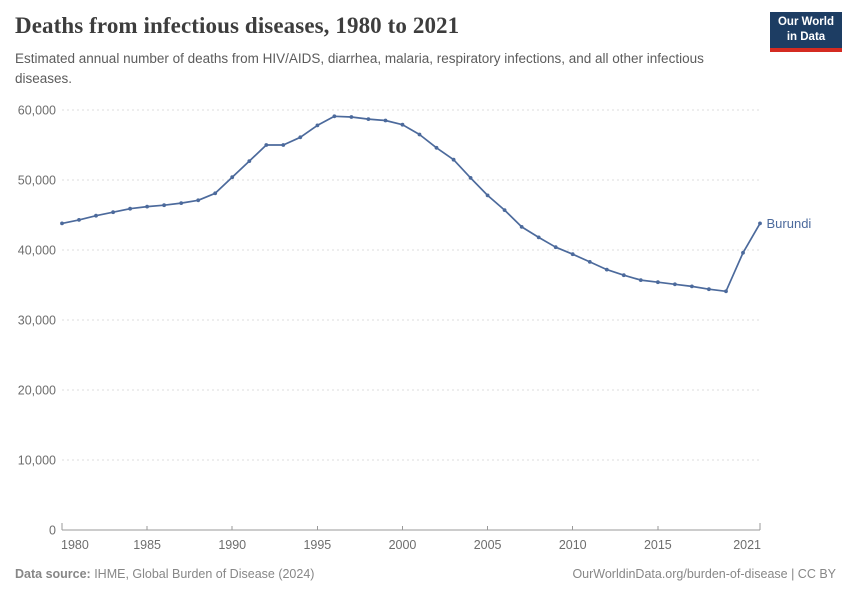  Describe the element at coordinates (202, 574) in the screenshot. I see `data-source-value: IHME, Global Burden of Disease (2024)` at that location.